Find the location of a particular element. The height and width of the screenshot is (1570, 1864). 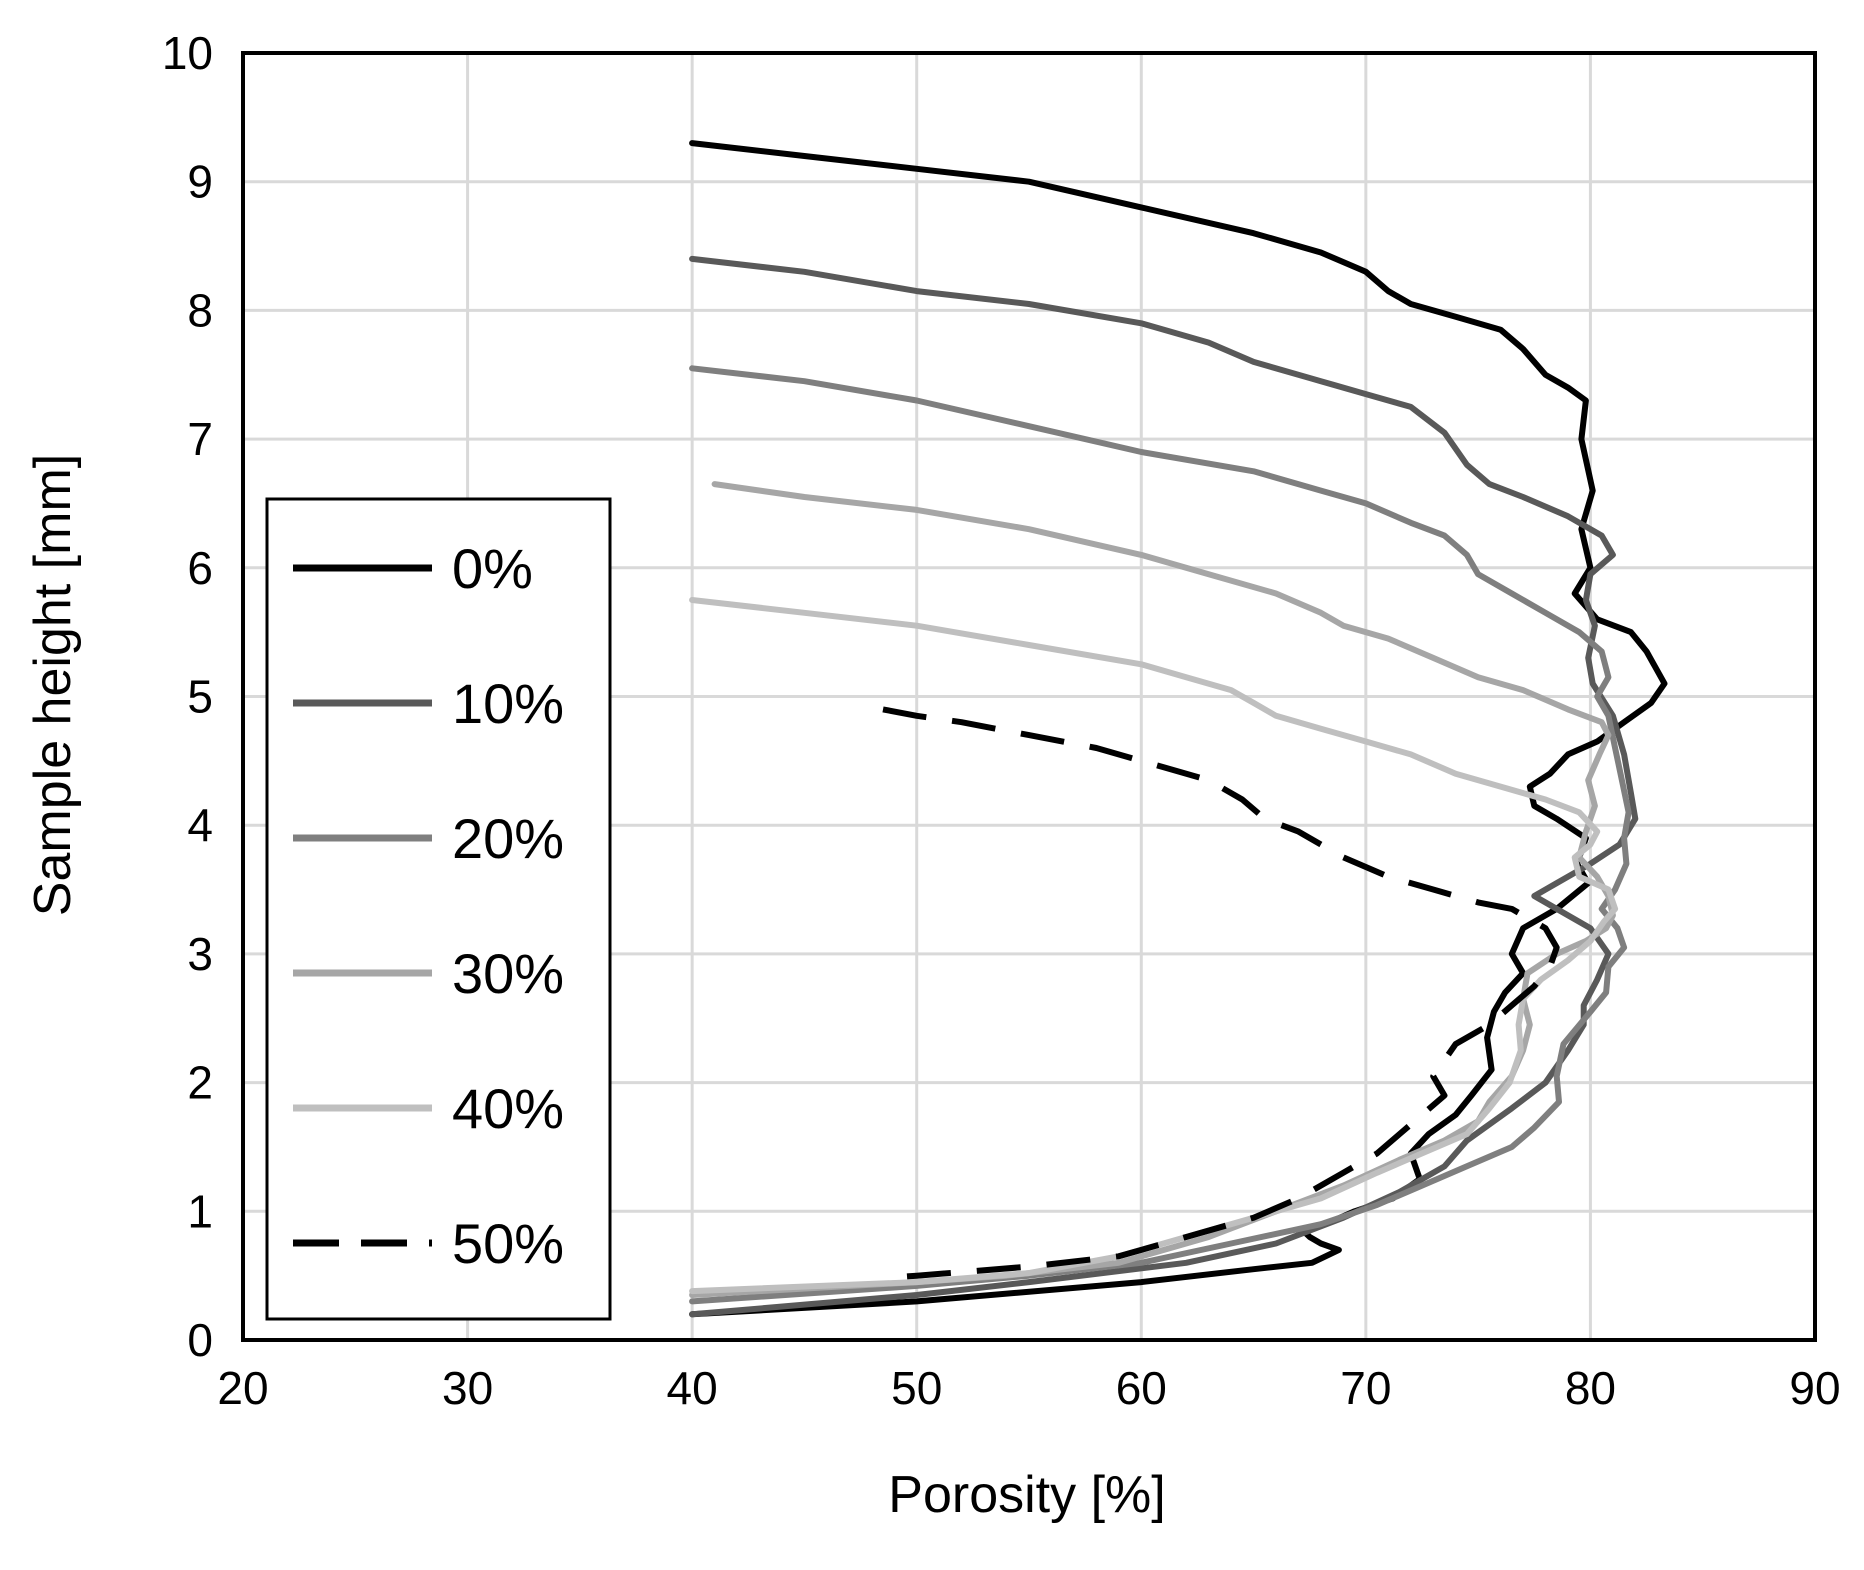

x-tick-label: 40 is located at coordinates (692, 1388).